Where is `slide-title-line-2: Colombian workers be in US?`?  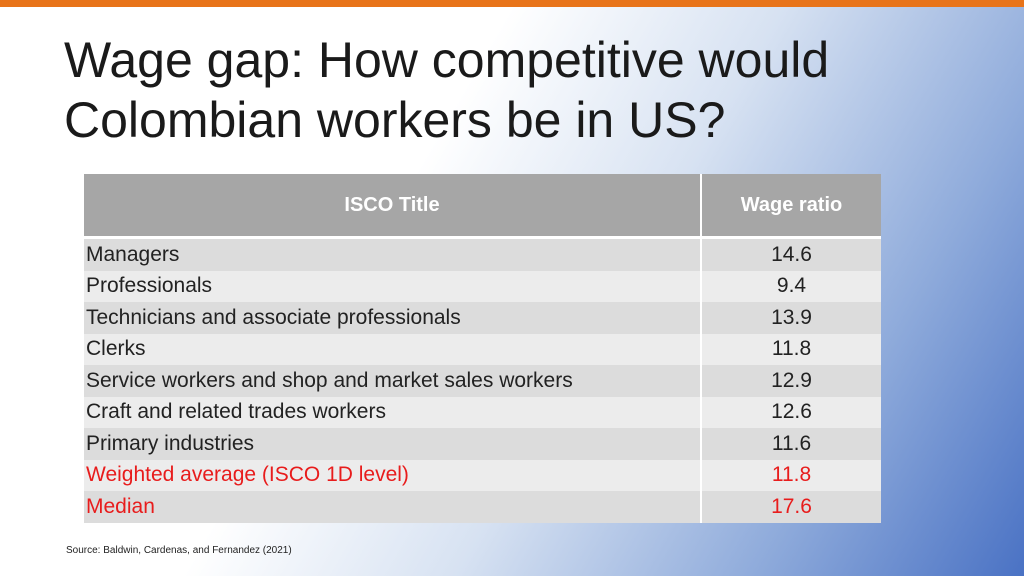 slide-title-line-2: Colombian workers be in US? is located at coordinates (395, 120).